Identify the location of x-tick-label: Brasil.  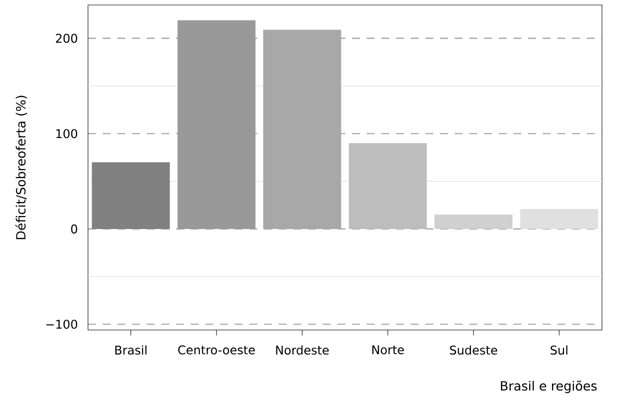
(130, 350).